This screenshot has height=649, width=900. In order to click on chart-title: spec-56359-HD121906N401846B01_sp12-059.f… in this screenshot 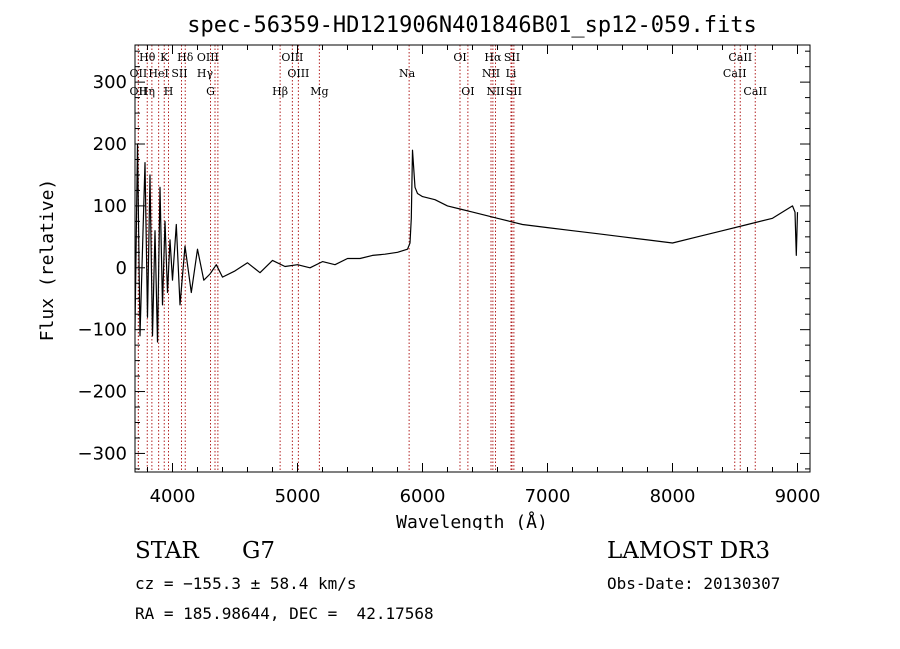, I will do `click(472, 25)`.